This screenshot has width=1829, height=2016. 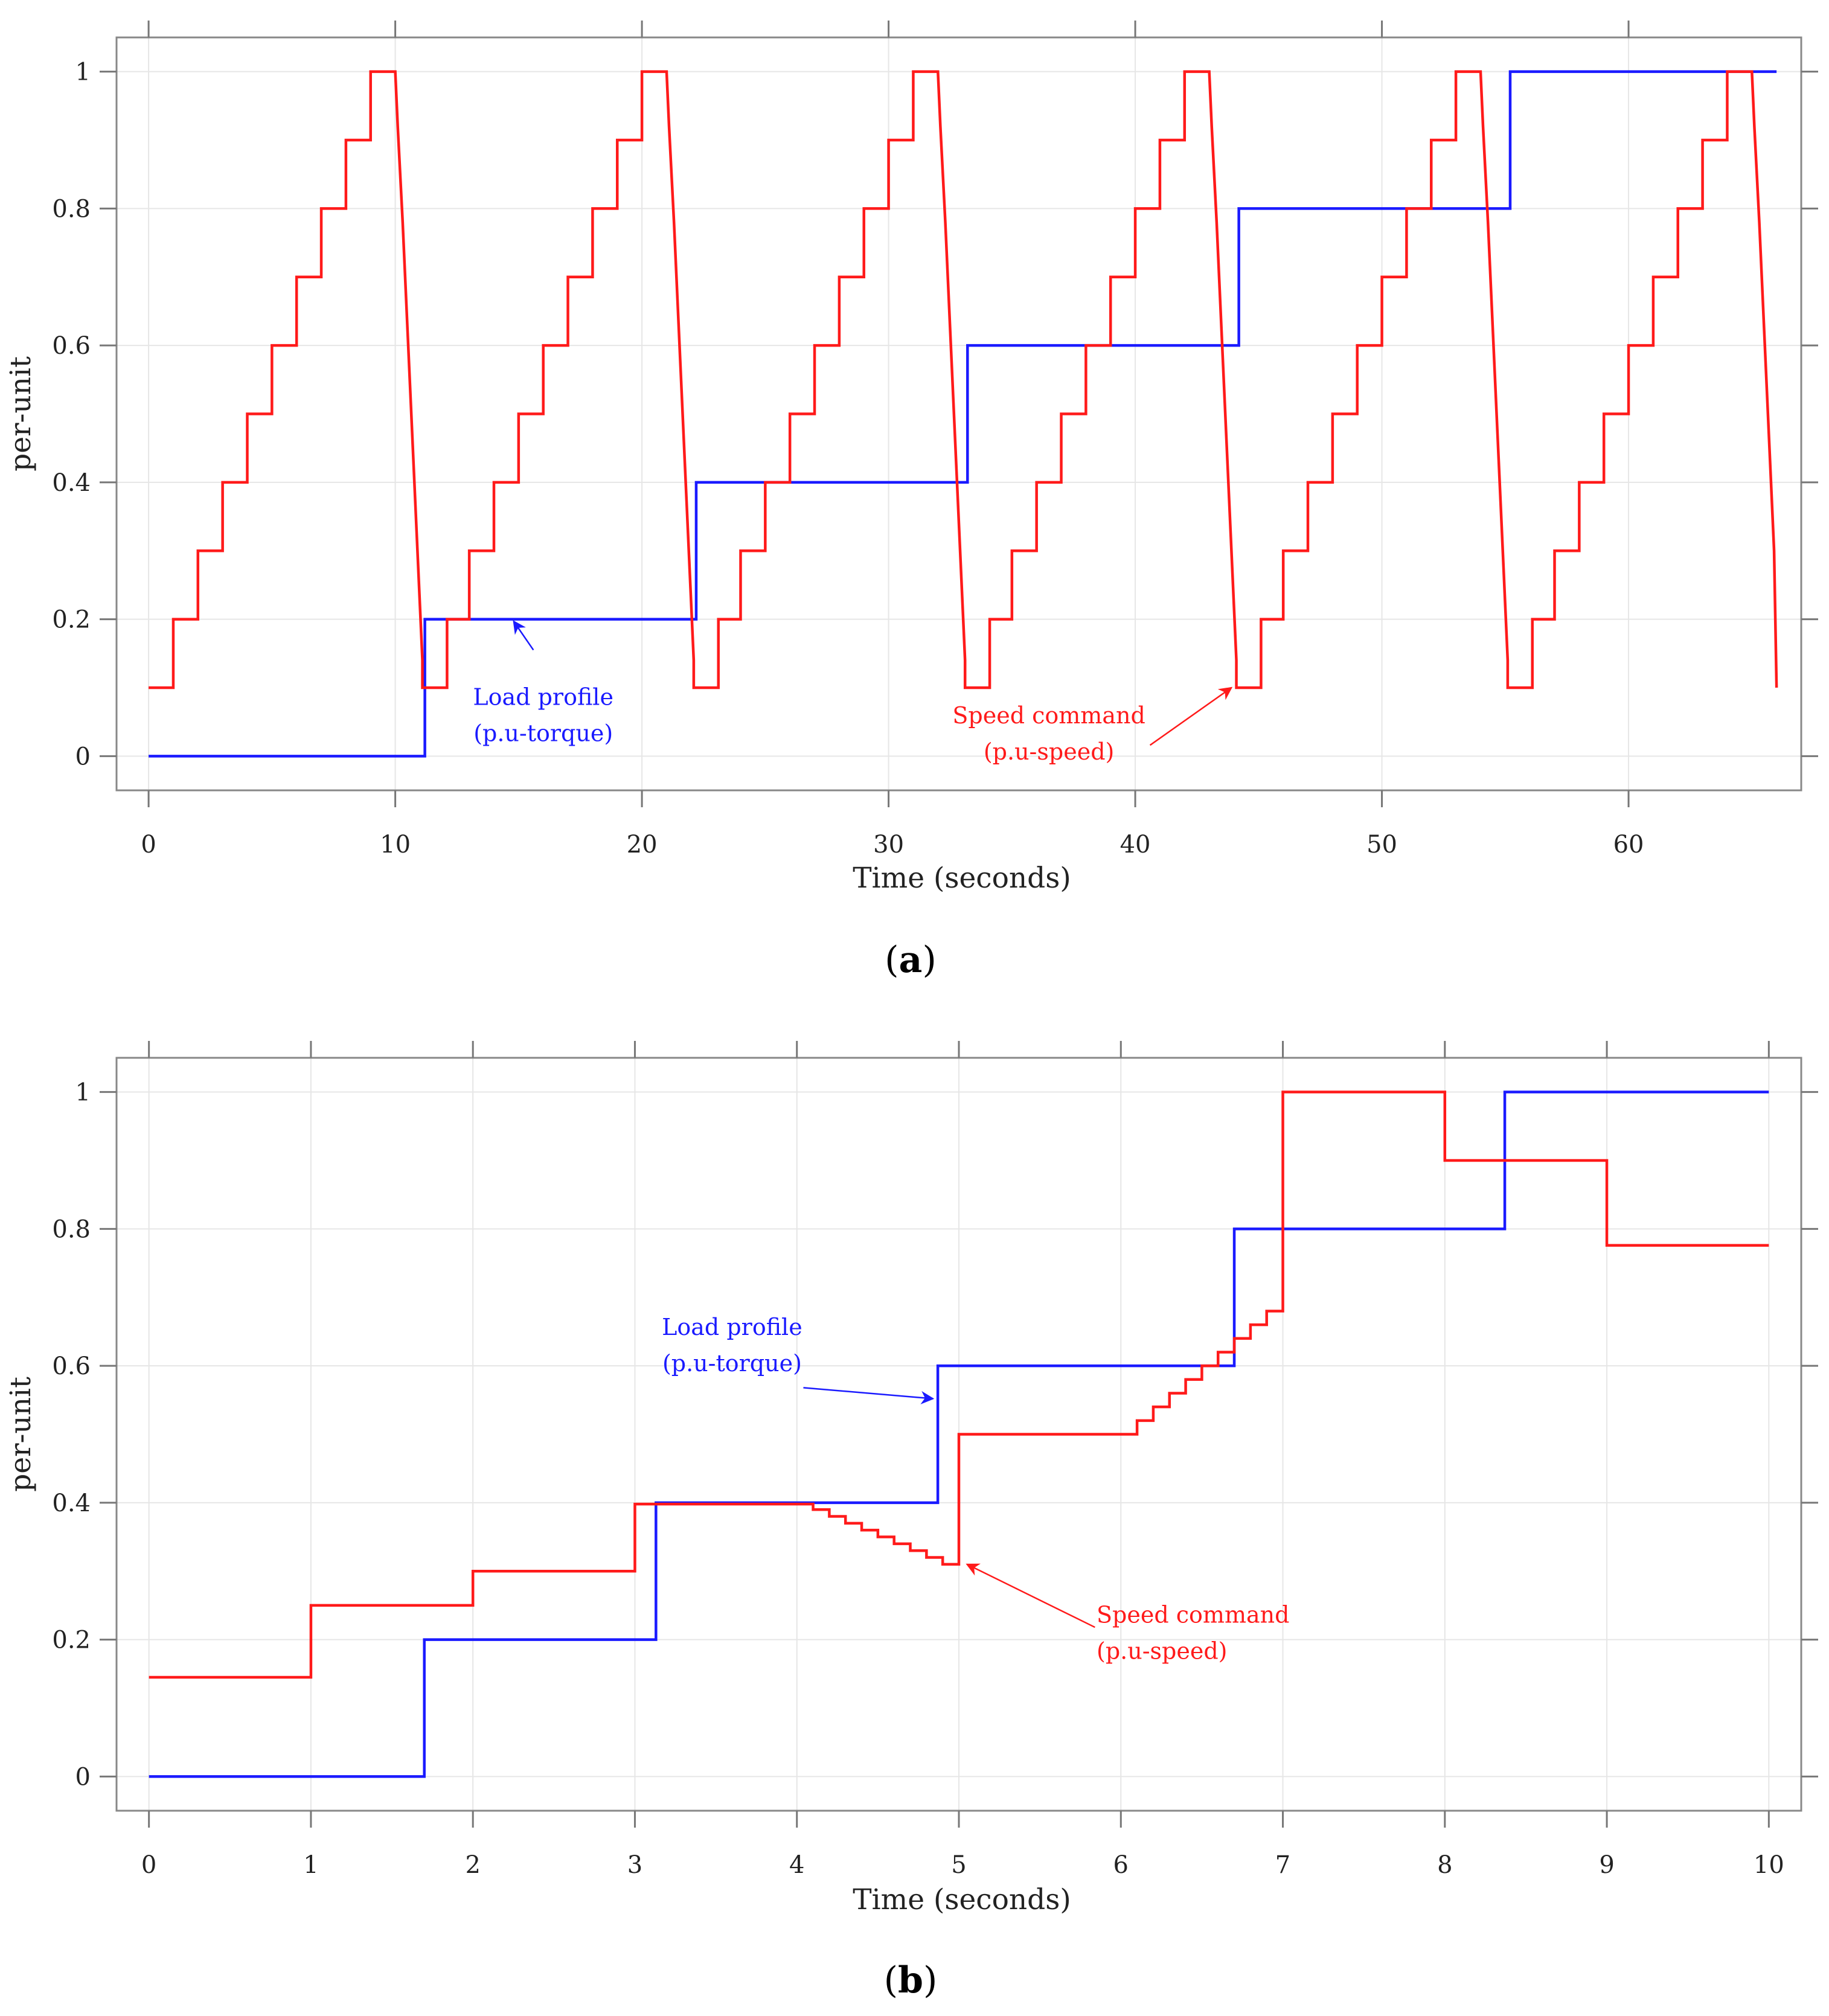 I want to click on panel-label: (b), so click(x=911, y=1980).